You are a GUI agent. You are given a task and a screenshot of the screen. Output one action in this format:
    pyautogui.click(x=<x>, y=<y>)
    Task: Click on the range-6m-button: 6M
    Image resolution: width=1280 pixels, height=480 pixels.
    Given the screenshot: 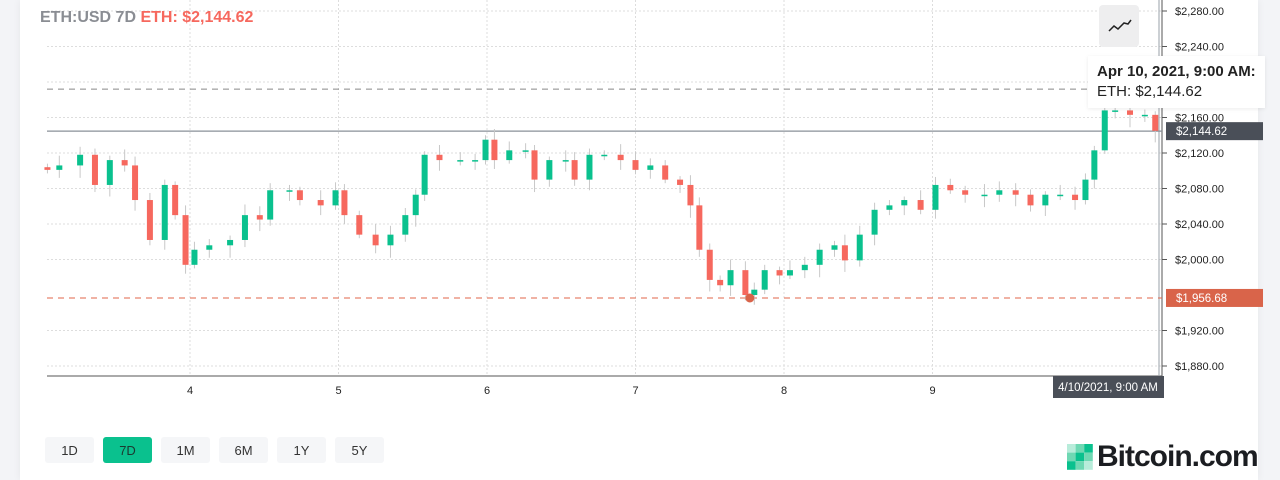 What is the action you would take?
    pyautogui.click(x=243, y=450)
    